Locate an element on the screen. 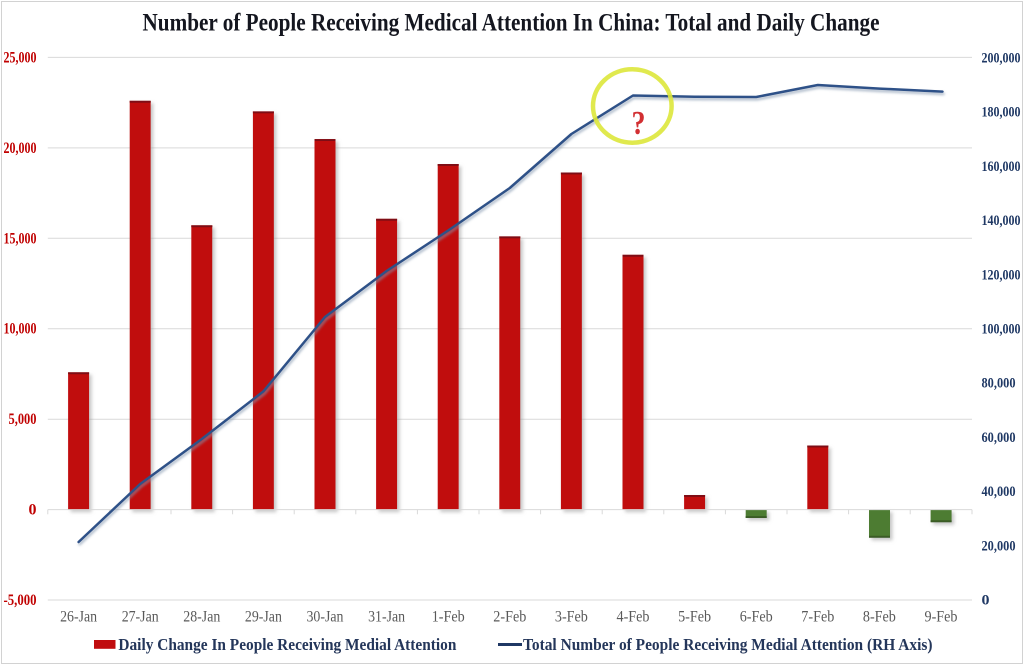 Image resolution: width=1024 pixels, height=665 pixels. svg-text: 80,000 is located at coordinates (999, 383).